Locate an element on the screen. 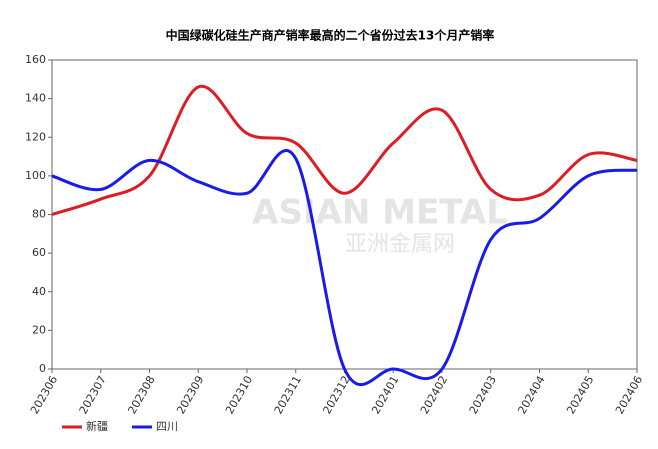  watermark: 亚洲金属网 is located at coordinates (400, 244).